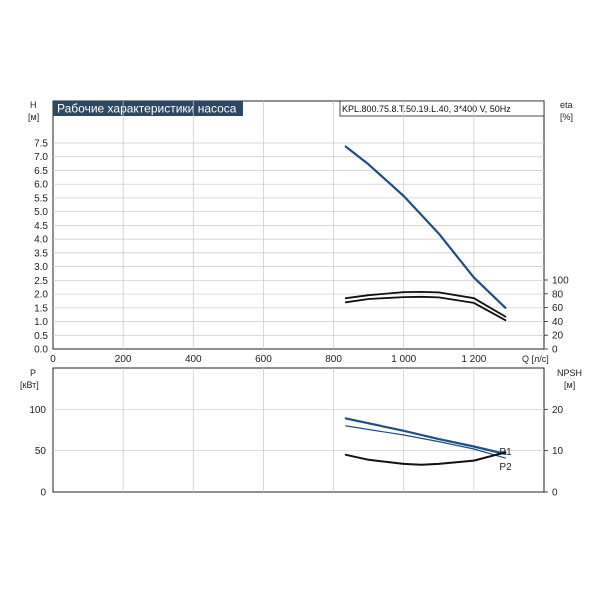  I want to click on h-tick-label: 7.5, so click(41, 144).